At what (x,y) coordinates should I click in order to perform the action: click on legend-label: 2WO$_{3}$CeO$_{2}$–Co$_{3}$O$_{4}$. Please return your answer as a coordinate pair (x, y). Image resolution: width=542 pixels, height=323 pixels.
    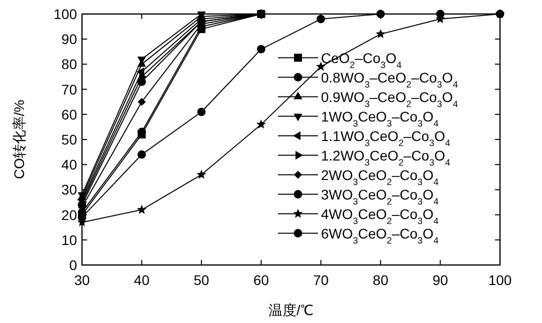
    Looking at the image, I should click on (380, 176).